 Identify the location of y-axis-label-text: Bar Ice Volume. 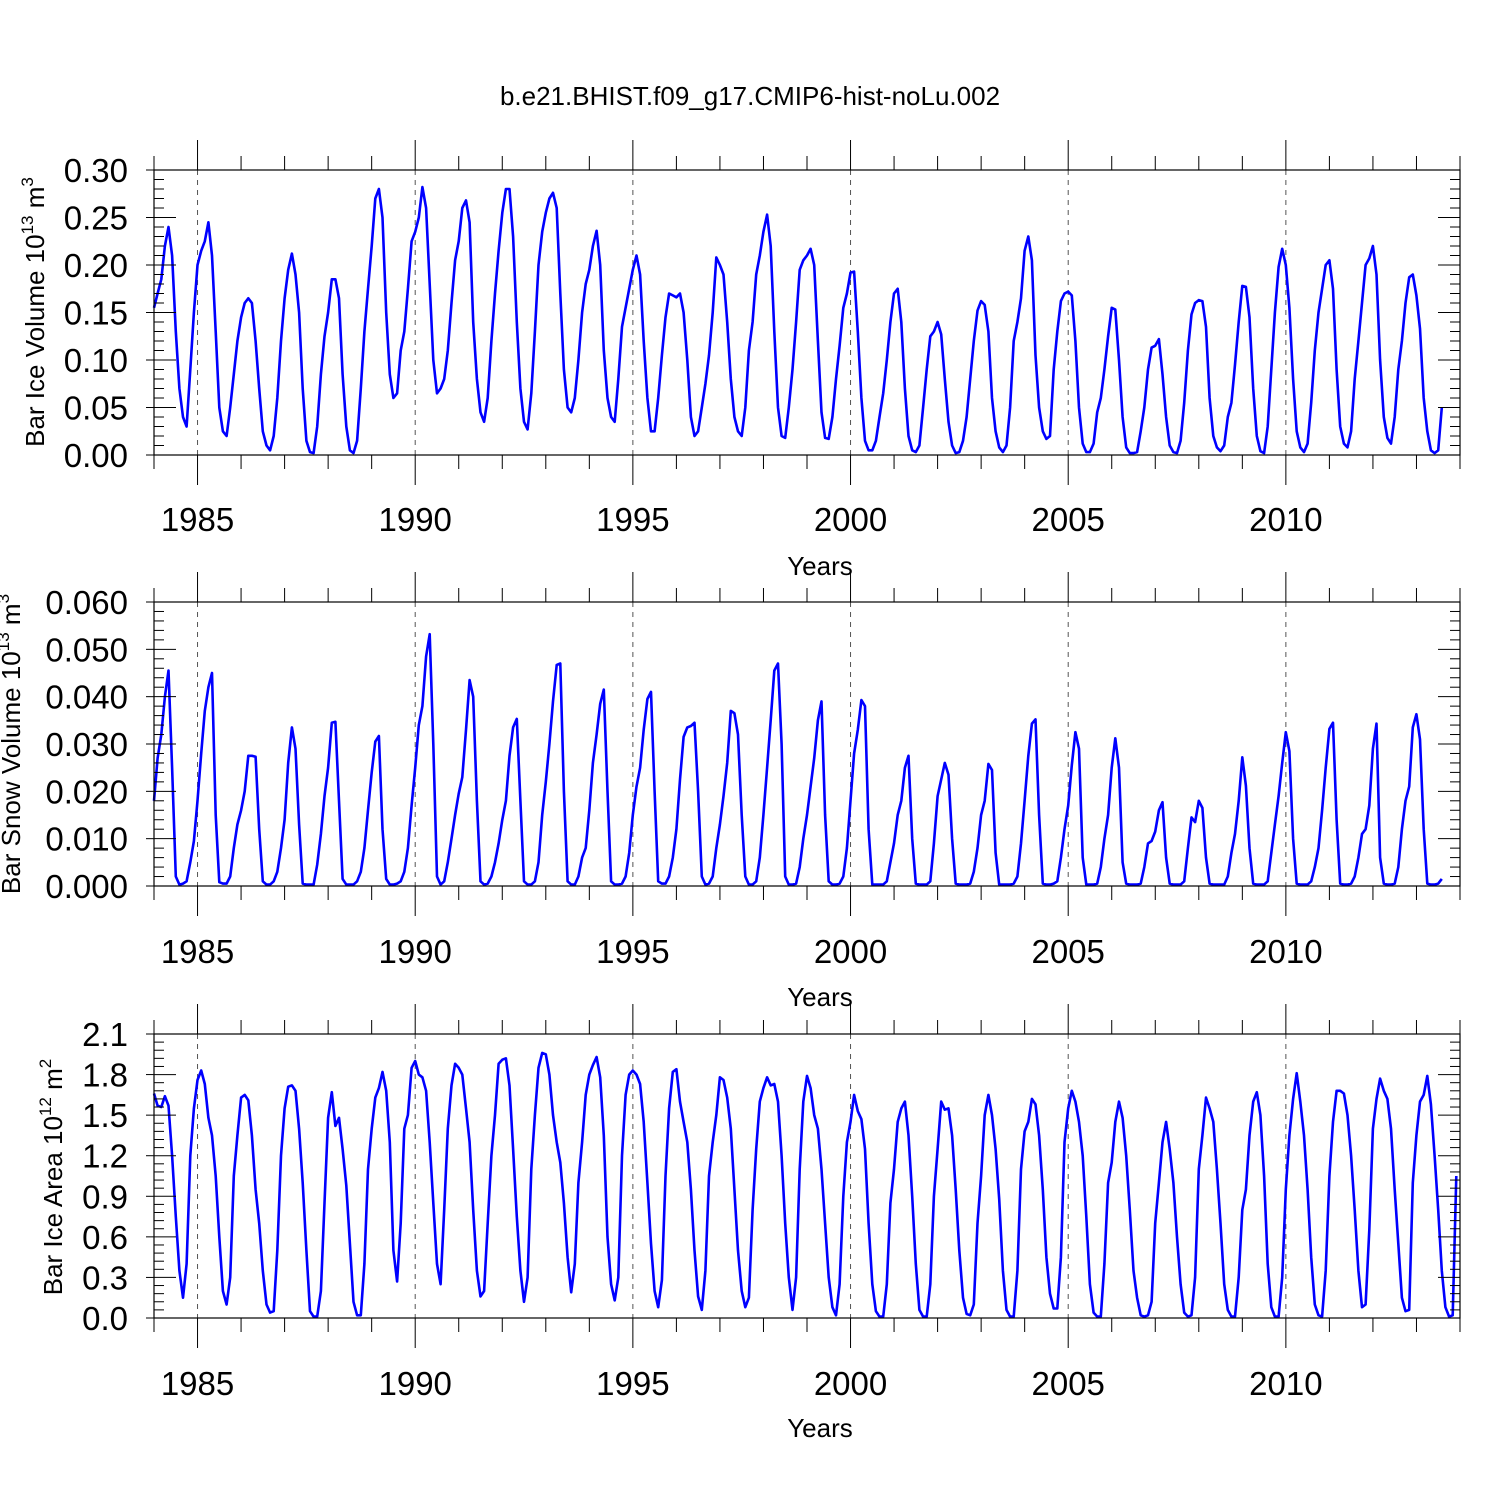
(35, 359).